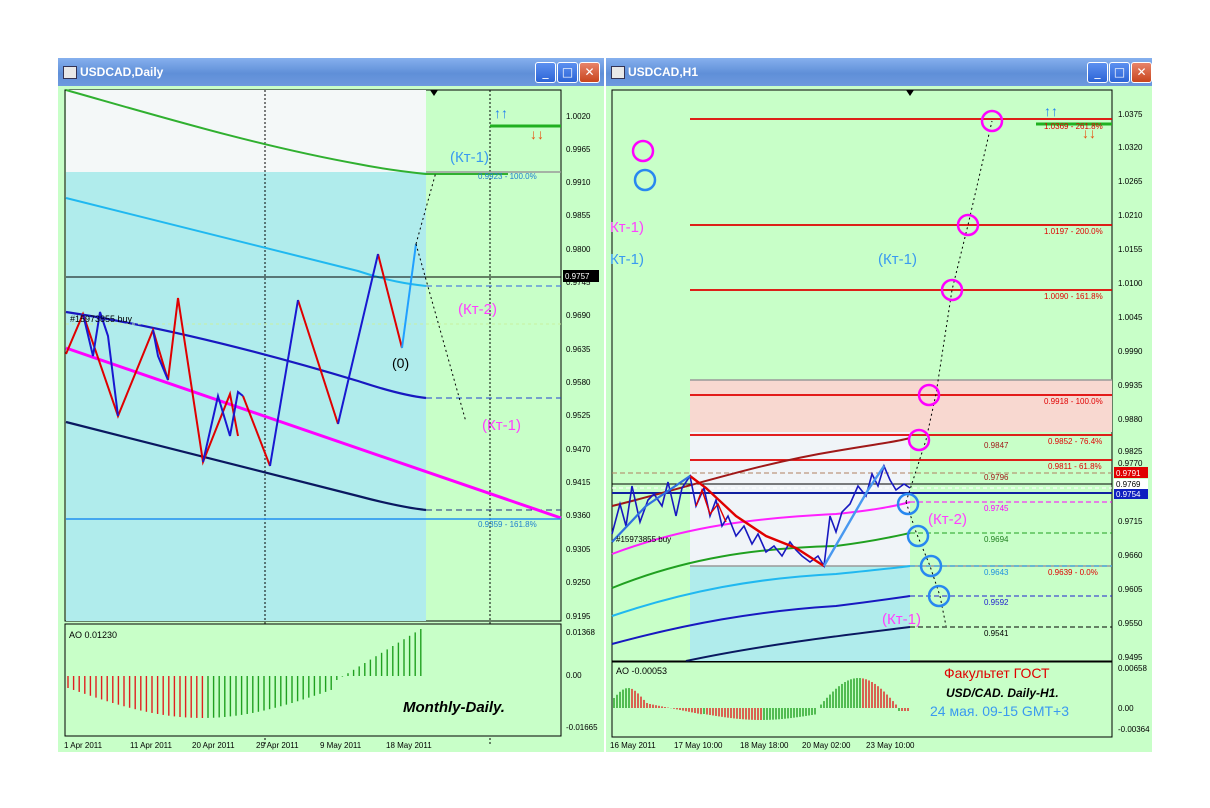 The width and height of the screenshot is (1210, 808). Describe the element at coordinates (341, 745) in the screenshot. I see `date-tick: 9 May 2011` at that location.